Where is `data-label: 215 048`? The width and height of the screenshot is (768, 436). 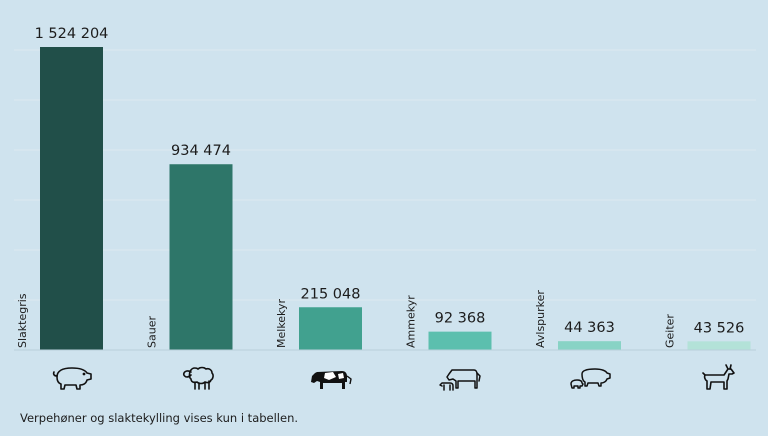
data-label: 215 048 is located at coordinates (331, 294).